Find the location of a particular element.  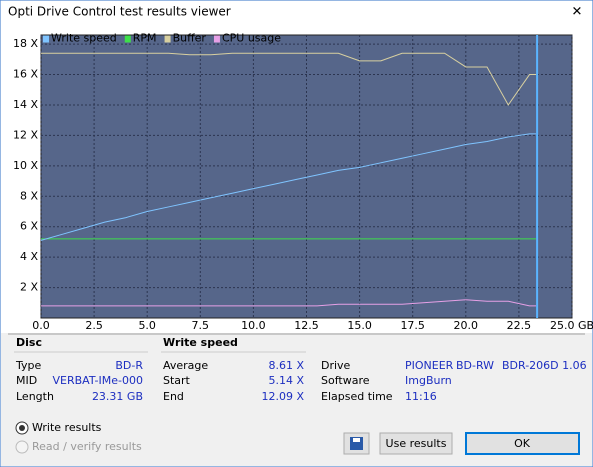

y-tick-label: 6 X is located at coordinates (29, 226).